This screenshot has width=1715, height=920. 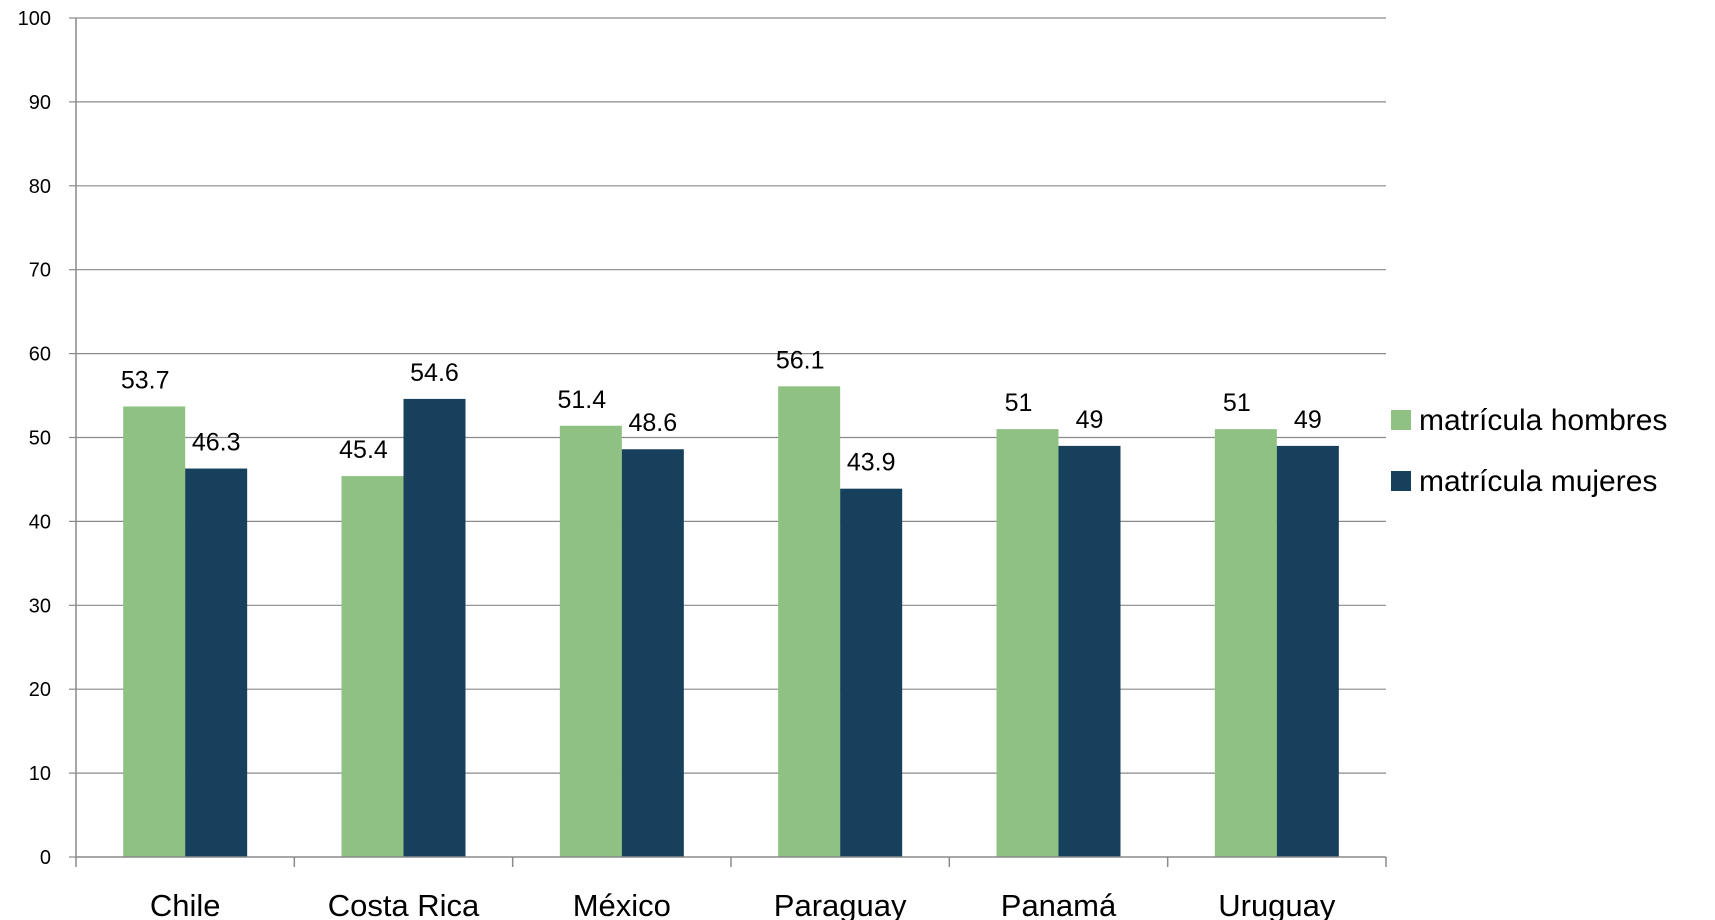 I want to click on legend: matrícula hombres matrícula mujeres, so click(x=1529, y=451).